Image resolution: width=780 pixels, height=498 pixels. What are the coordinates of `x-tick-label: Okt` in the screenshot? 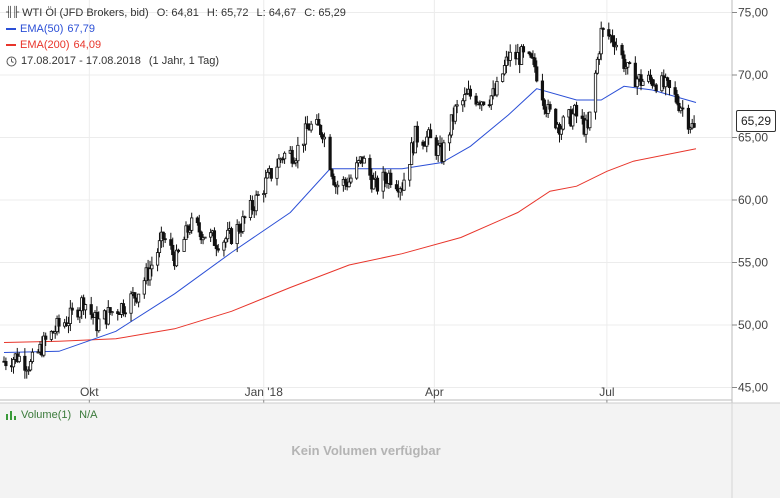 It's located at (89, 392).